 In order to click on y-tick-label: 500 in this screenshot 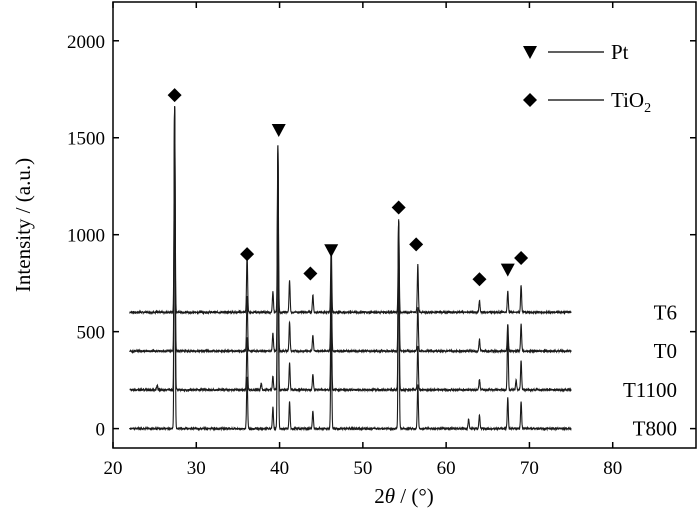, I will do `click(91, 333)`.